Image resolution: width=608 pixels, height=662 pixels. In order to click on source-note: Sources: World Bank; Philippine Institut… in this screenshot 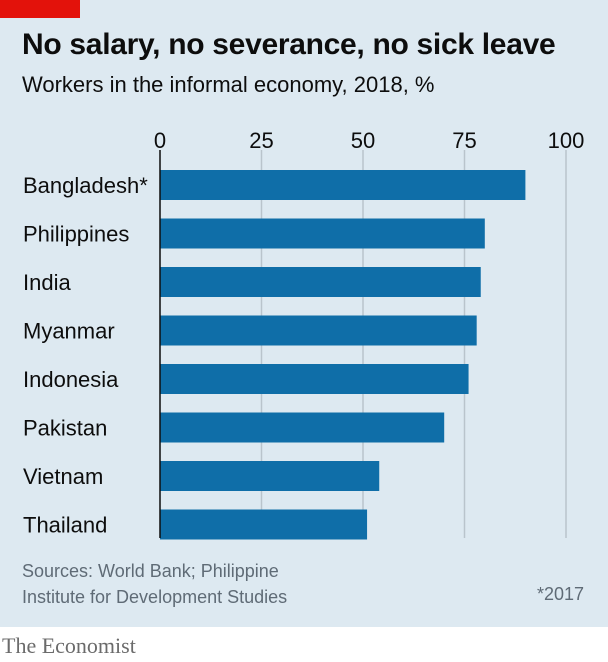, I will do `click(232, 584)`.